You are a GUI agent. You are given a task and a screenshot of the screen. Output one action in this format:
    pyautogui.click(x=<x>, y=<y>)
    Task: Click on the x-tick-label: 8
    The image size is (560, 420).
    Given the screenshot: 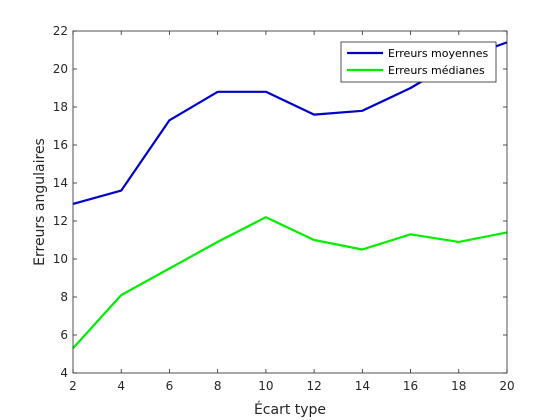 What is the action you would take?
    pyautogui.click(x=218, y=386)
    